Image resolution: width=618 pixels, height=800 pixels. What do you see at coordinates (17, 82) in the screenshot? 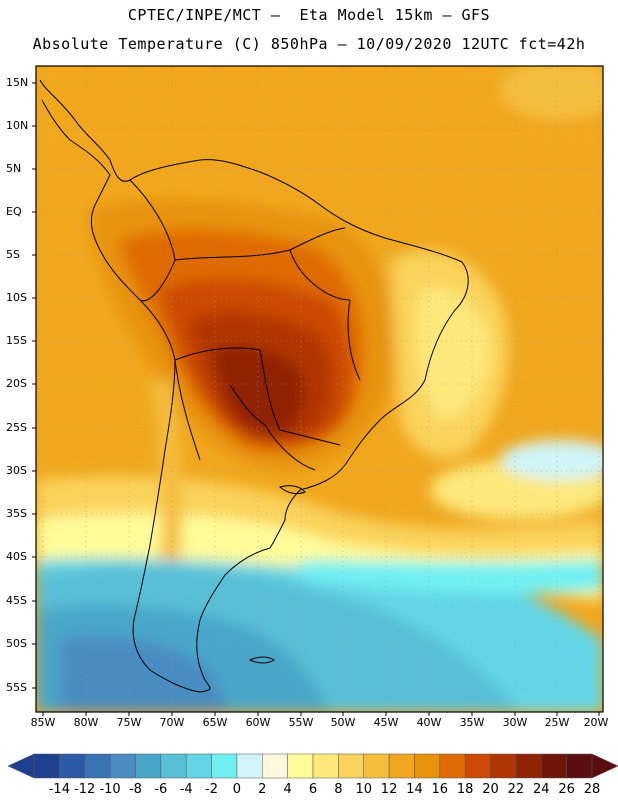
I see `lat-label: 15N` at bounding box center [17, 82].